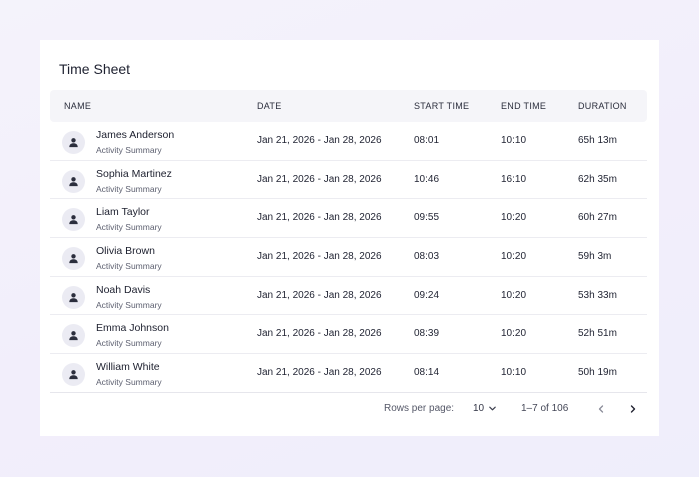 The width and height of the screenshot is (699, 477). Describe the element at coordinates (492, 408) in the screenshot. I see `chevron-down-icon` at that location.